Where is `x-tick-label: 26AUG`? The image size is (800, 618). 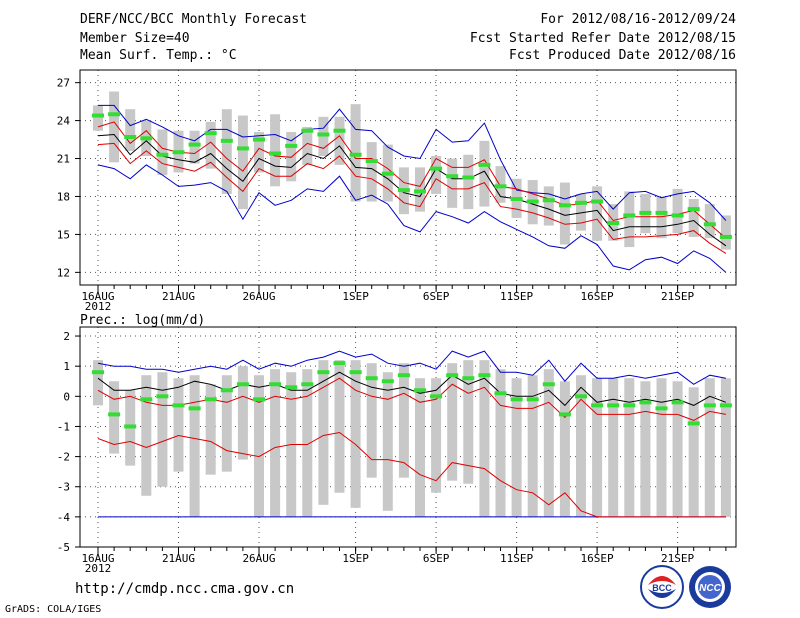 x-tick-label: 26AUG is located at coordinates (258, 296).